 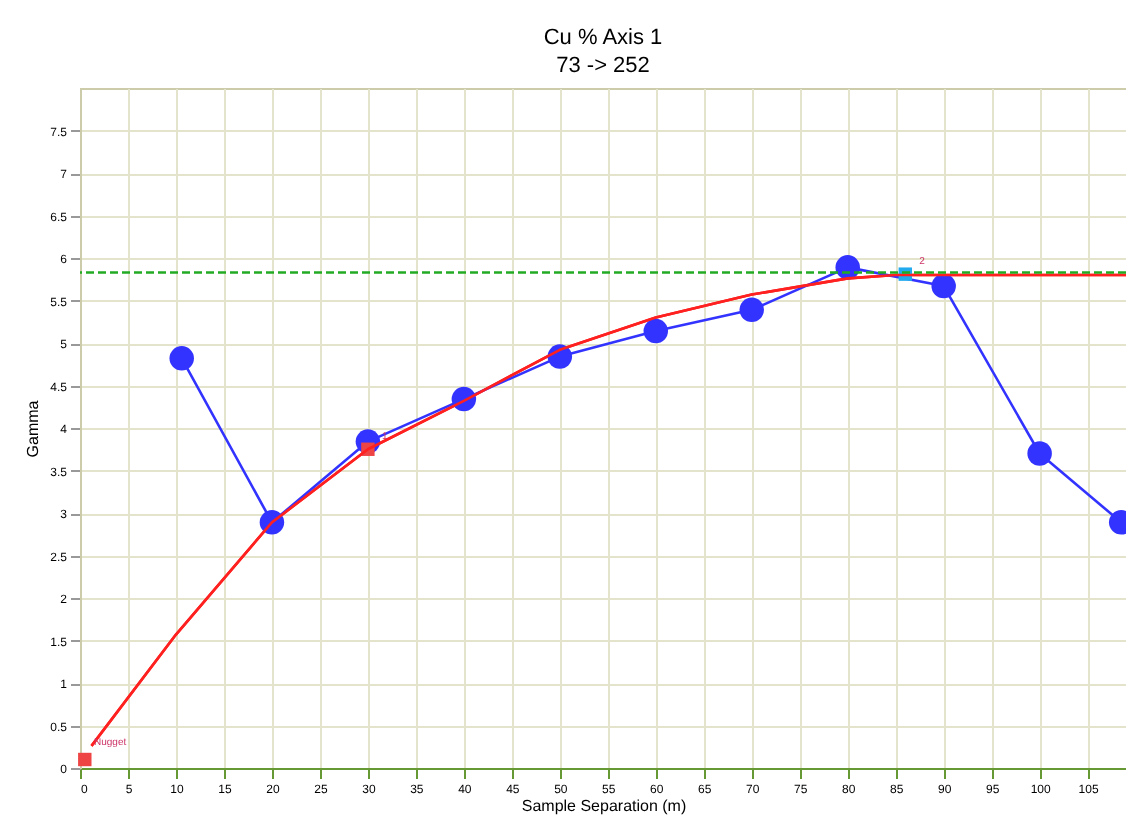 What do you see at coordinates (603, 66) in the screenshot?
I see `chart-subtitle: 73 -> 252` at bounding box center [603, 66].